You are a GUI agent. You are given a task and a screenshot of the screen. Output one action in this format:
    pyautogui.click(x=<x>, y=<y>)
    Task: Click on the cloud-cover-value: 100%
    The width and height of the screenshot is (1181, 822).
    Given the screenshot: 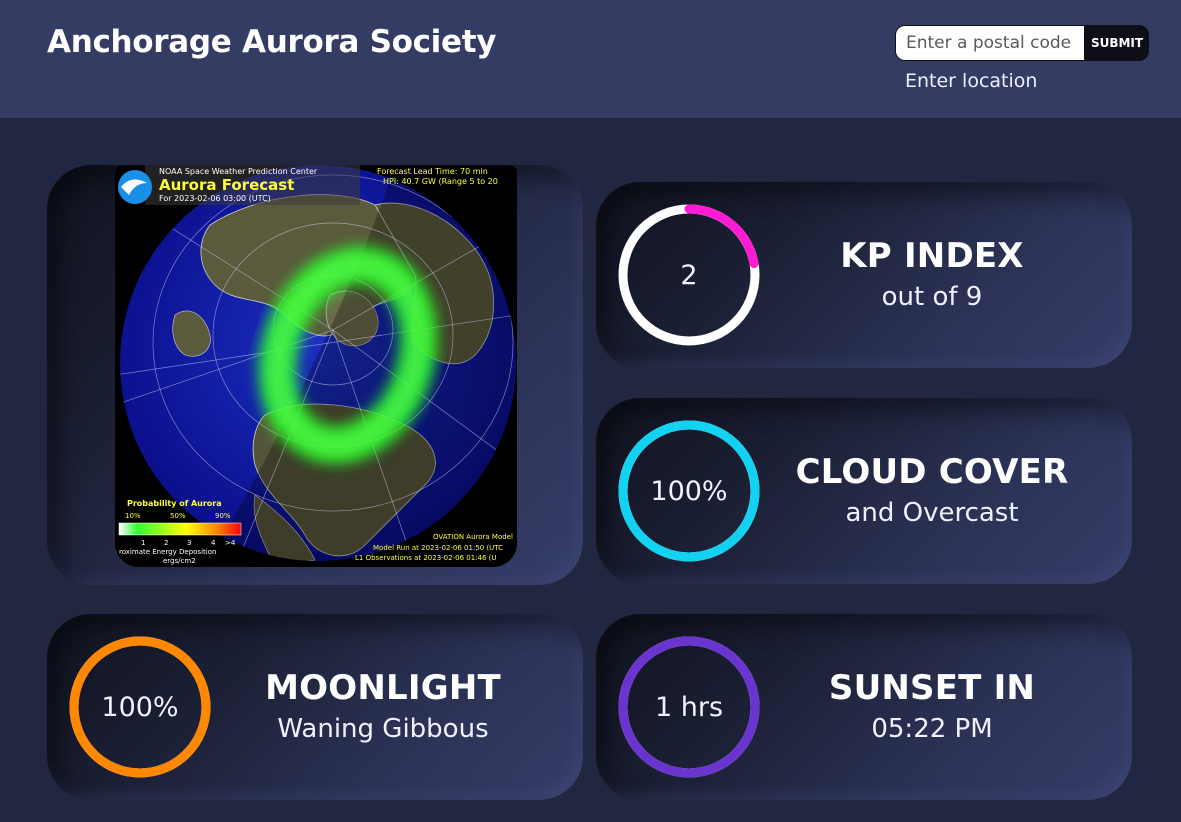 What is the action you would take?
    pyautogui.click(x=689, y=491)
    